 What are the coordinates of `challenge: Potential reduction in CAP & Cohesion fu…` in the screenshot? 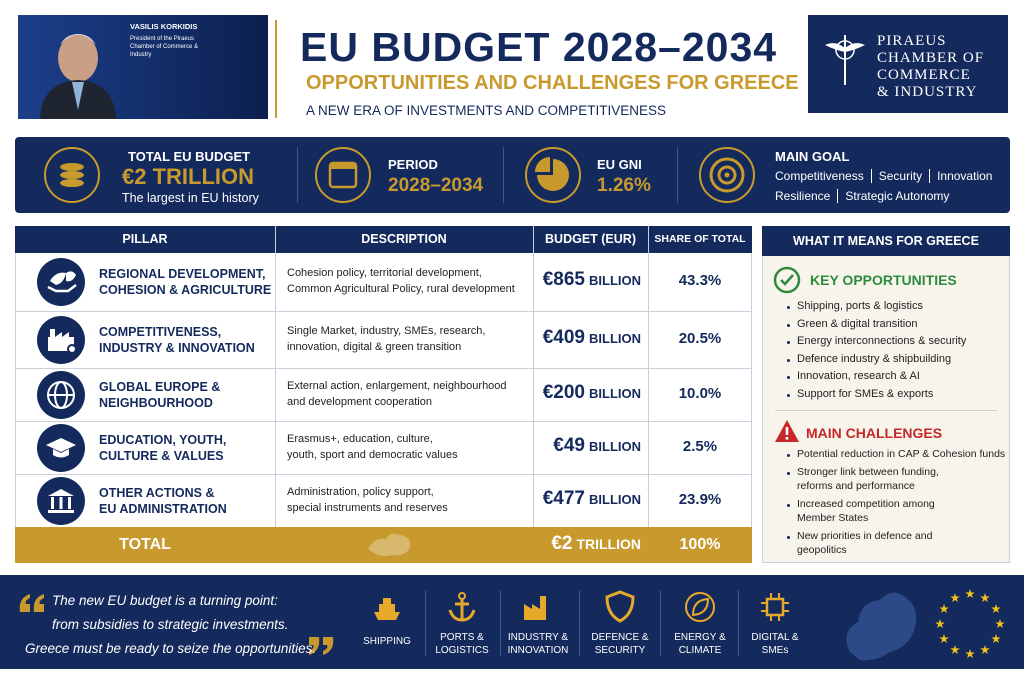 It's located at (901, 454).